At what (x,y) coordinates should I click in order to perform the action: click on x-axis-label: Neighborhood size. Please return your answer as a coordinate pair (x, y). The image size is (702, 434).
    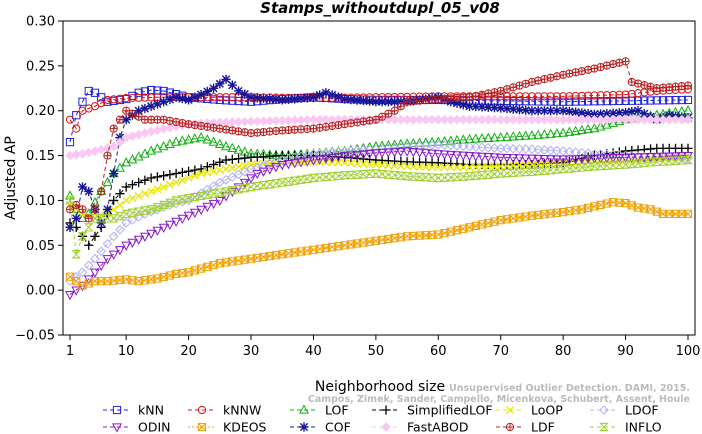
    Looking at the image, I should click on (380, 387).